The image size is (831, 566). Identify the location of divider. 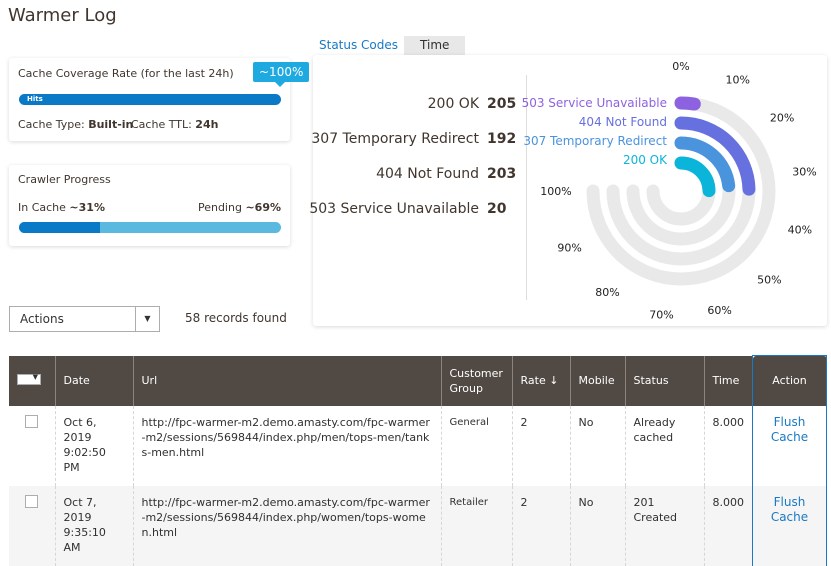
(526, 187).